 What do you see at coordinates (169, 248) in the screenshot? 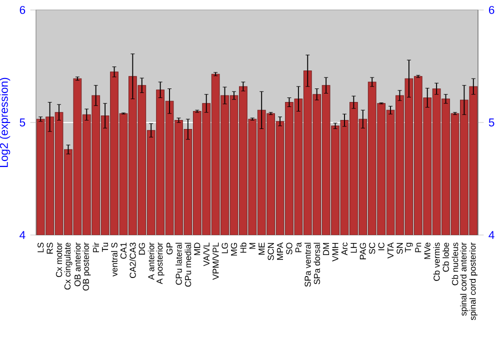
I see `x-tick-label: GP` at bounding box center [169, 248].